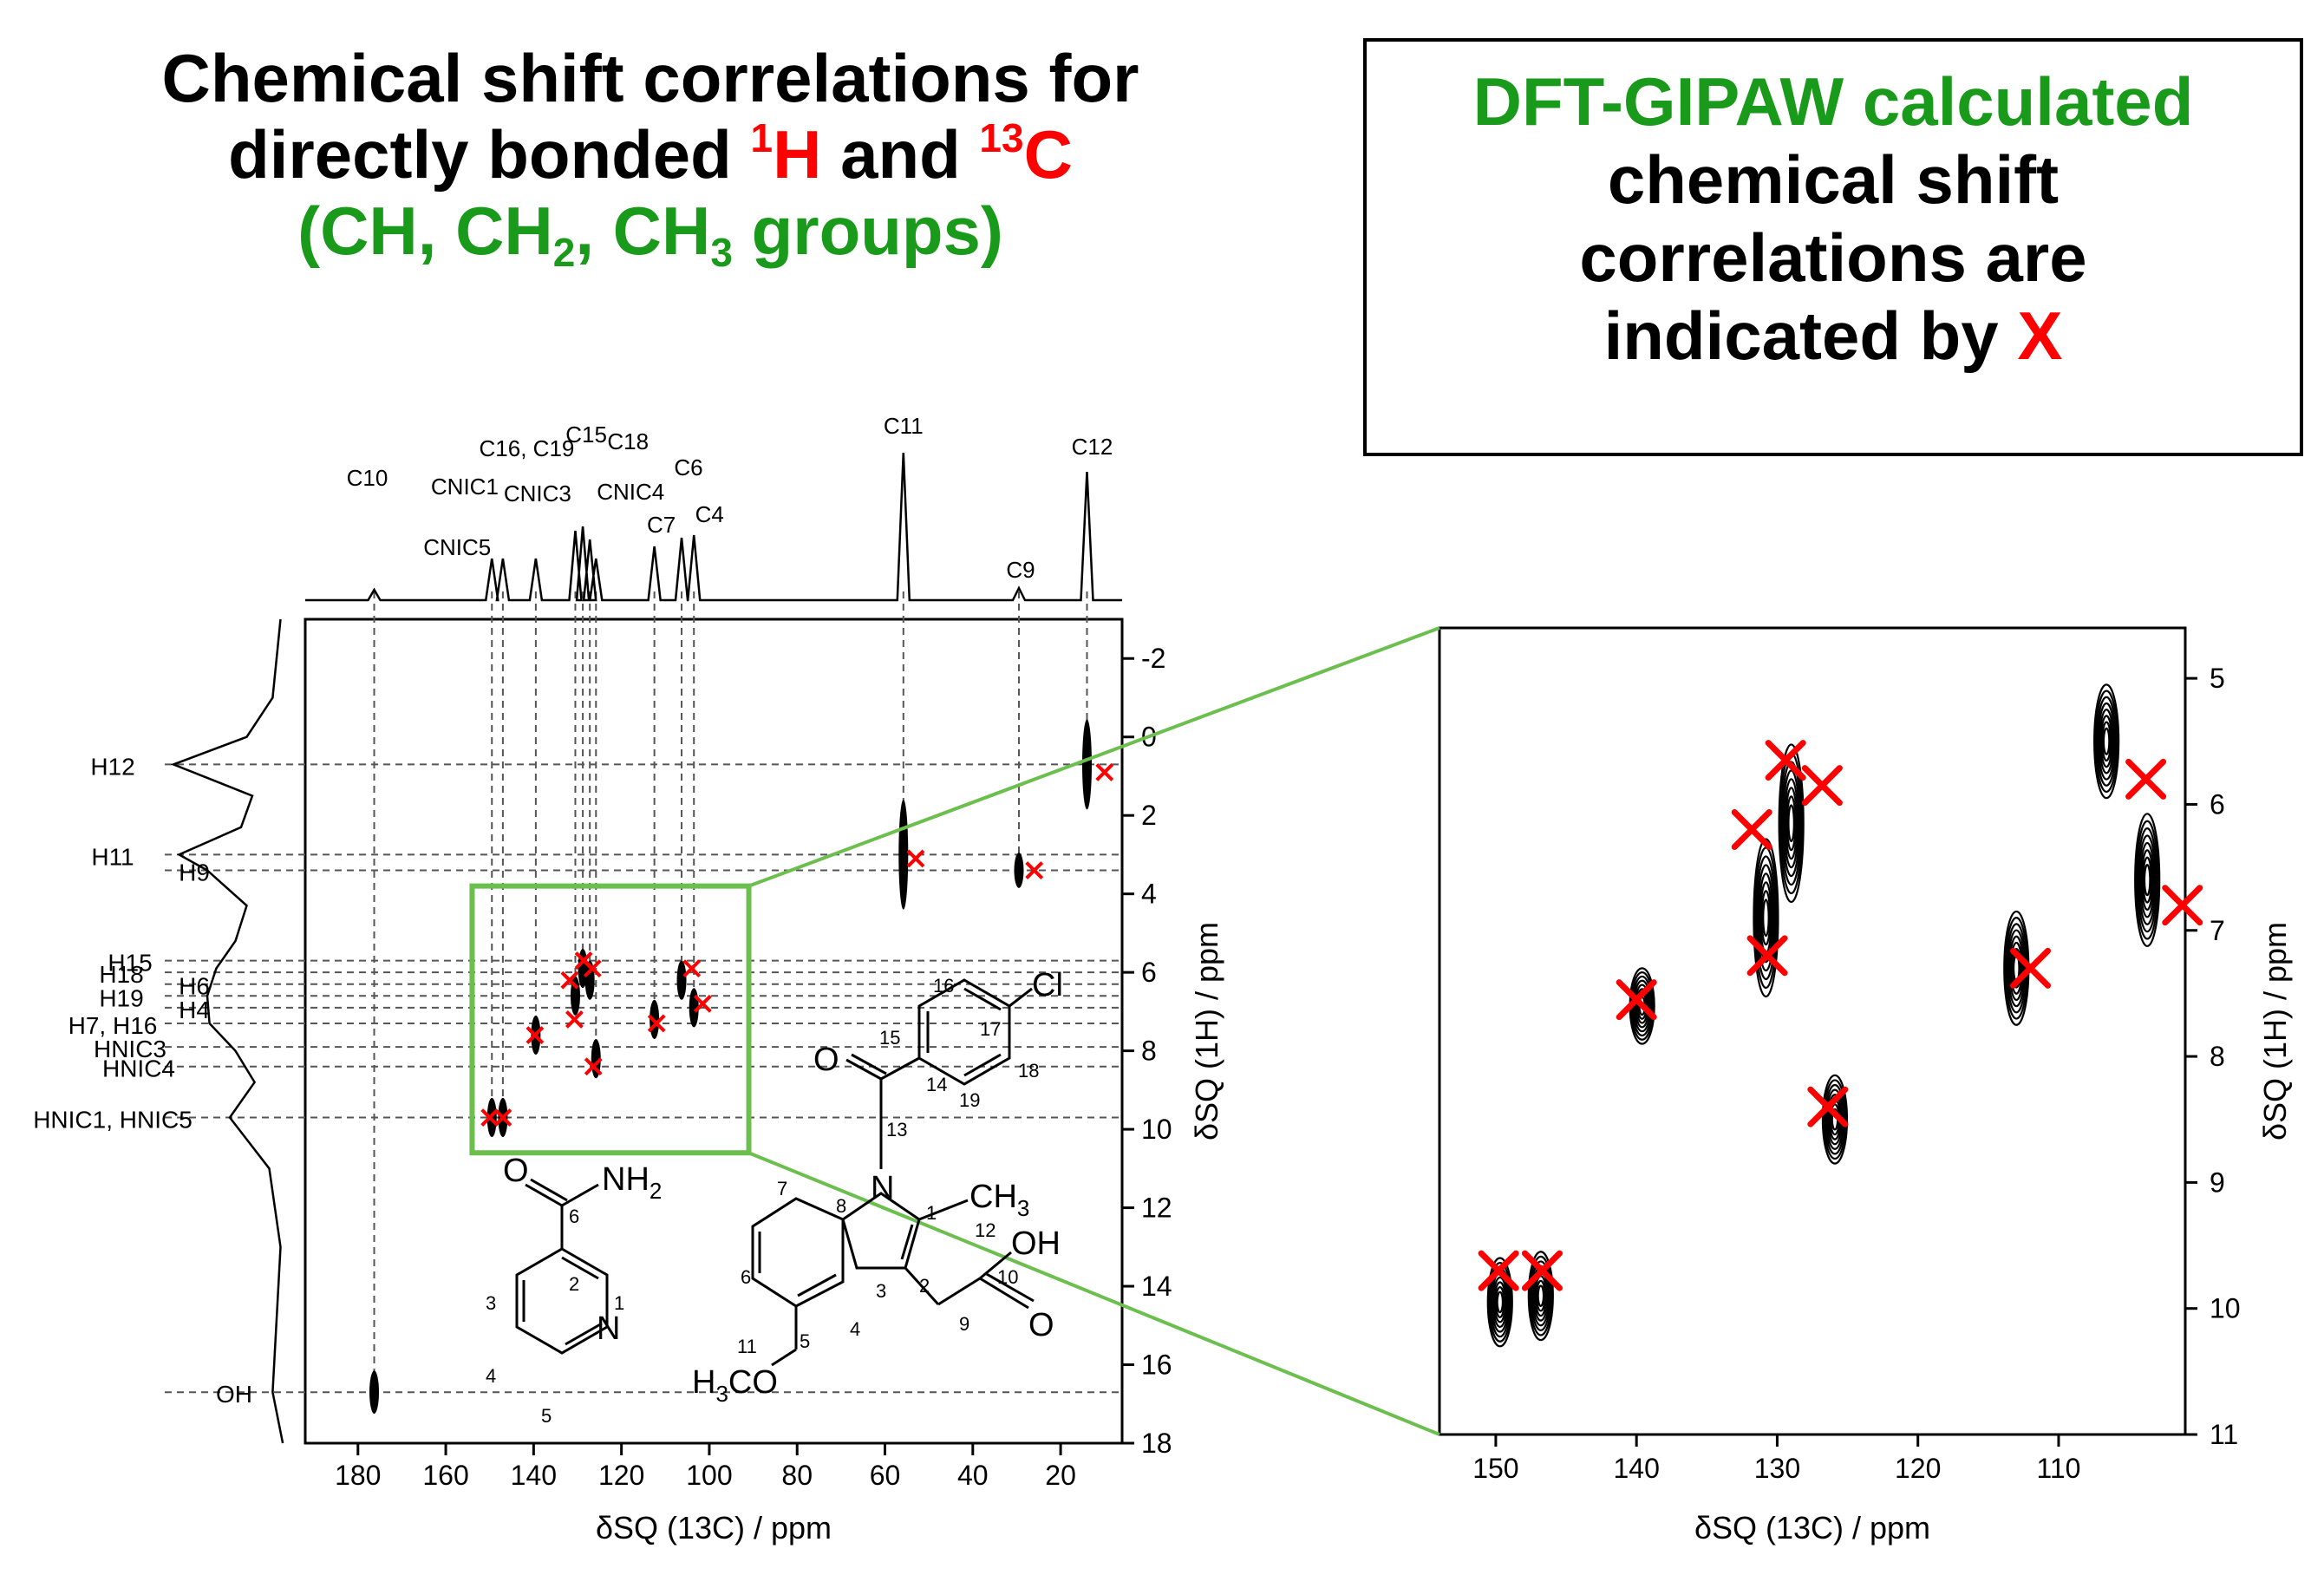 The height and width of the screenshot is (1575, 2324). Describe the element at coordinates (1047, 985) in the screenshot. I see `indomethacin-Cl: Cl` at that location.